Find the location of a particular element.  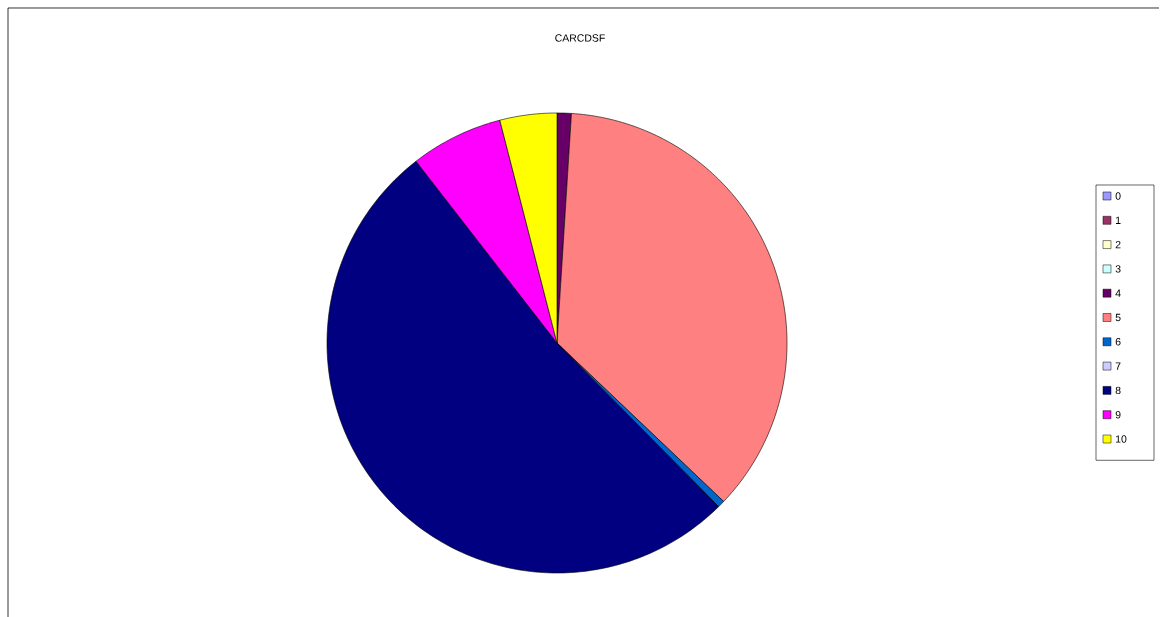

legend-label: 8 is located at coordinates (1118, 390).